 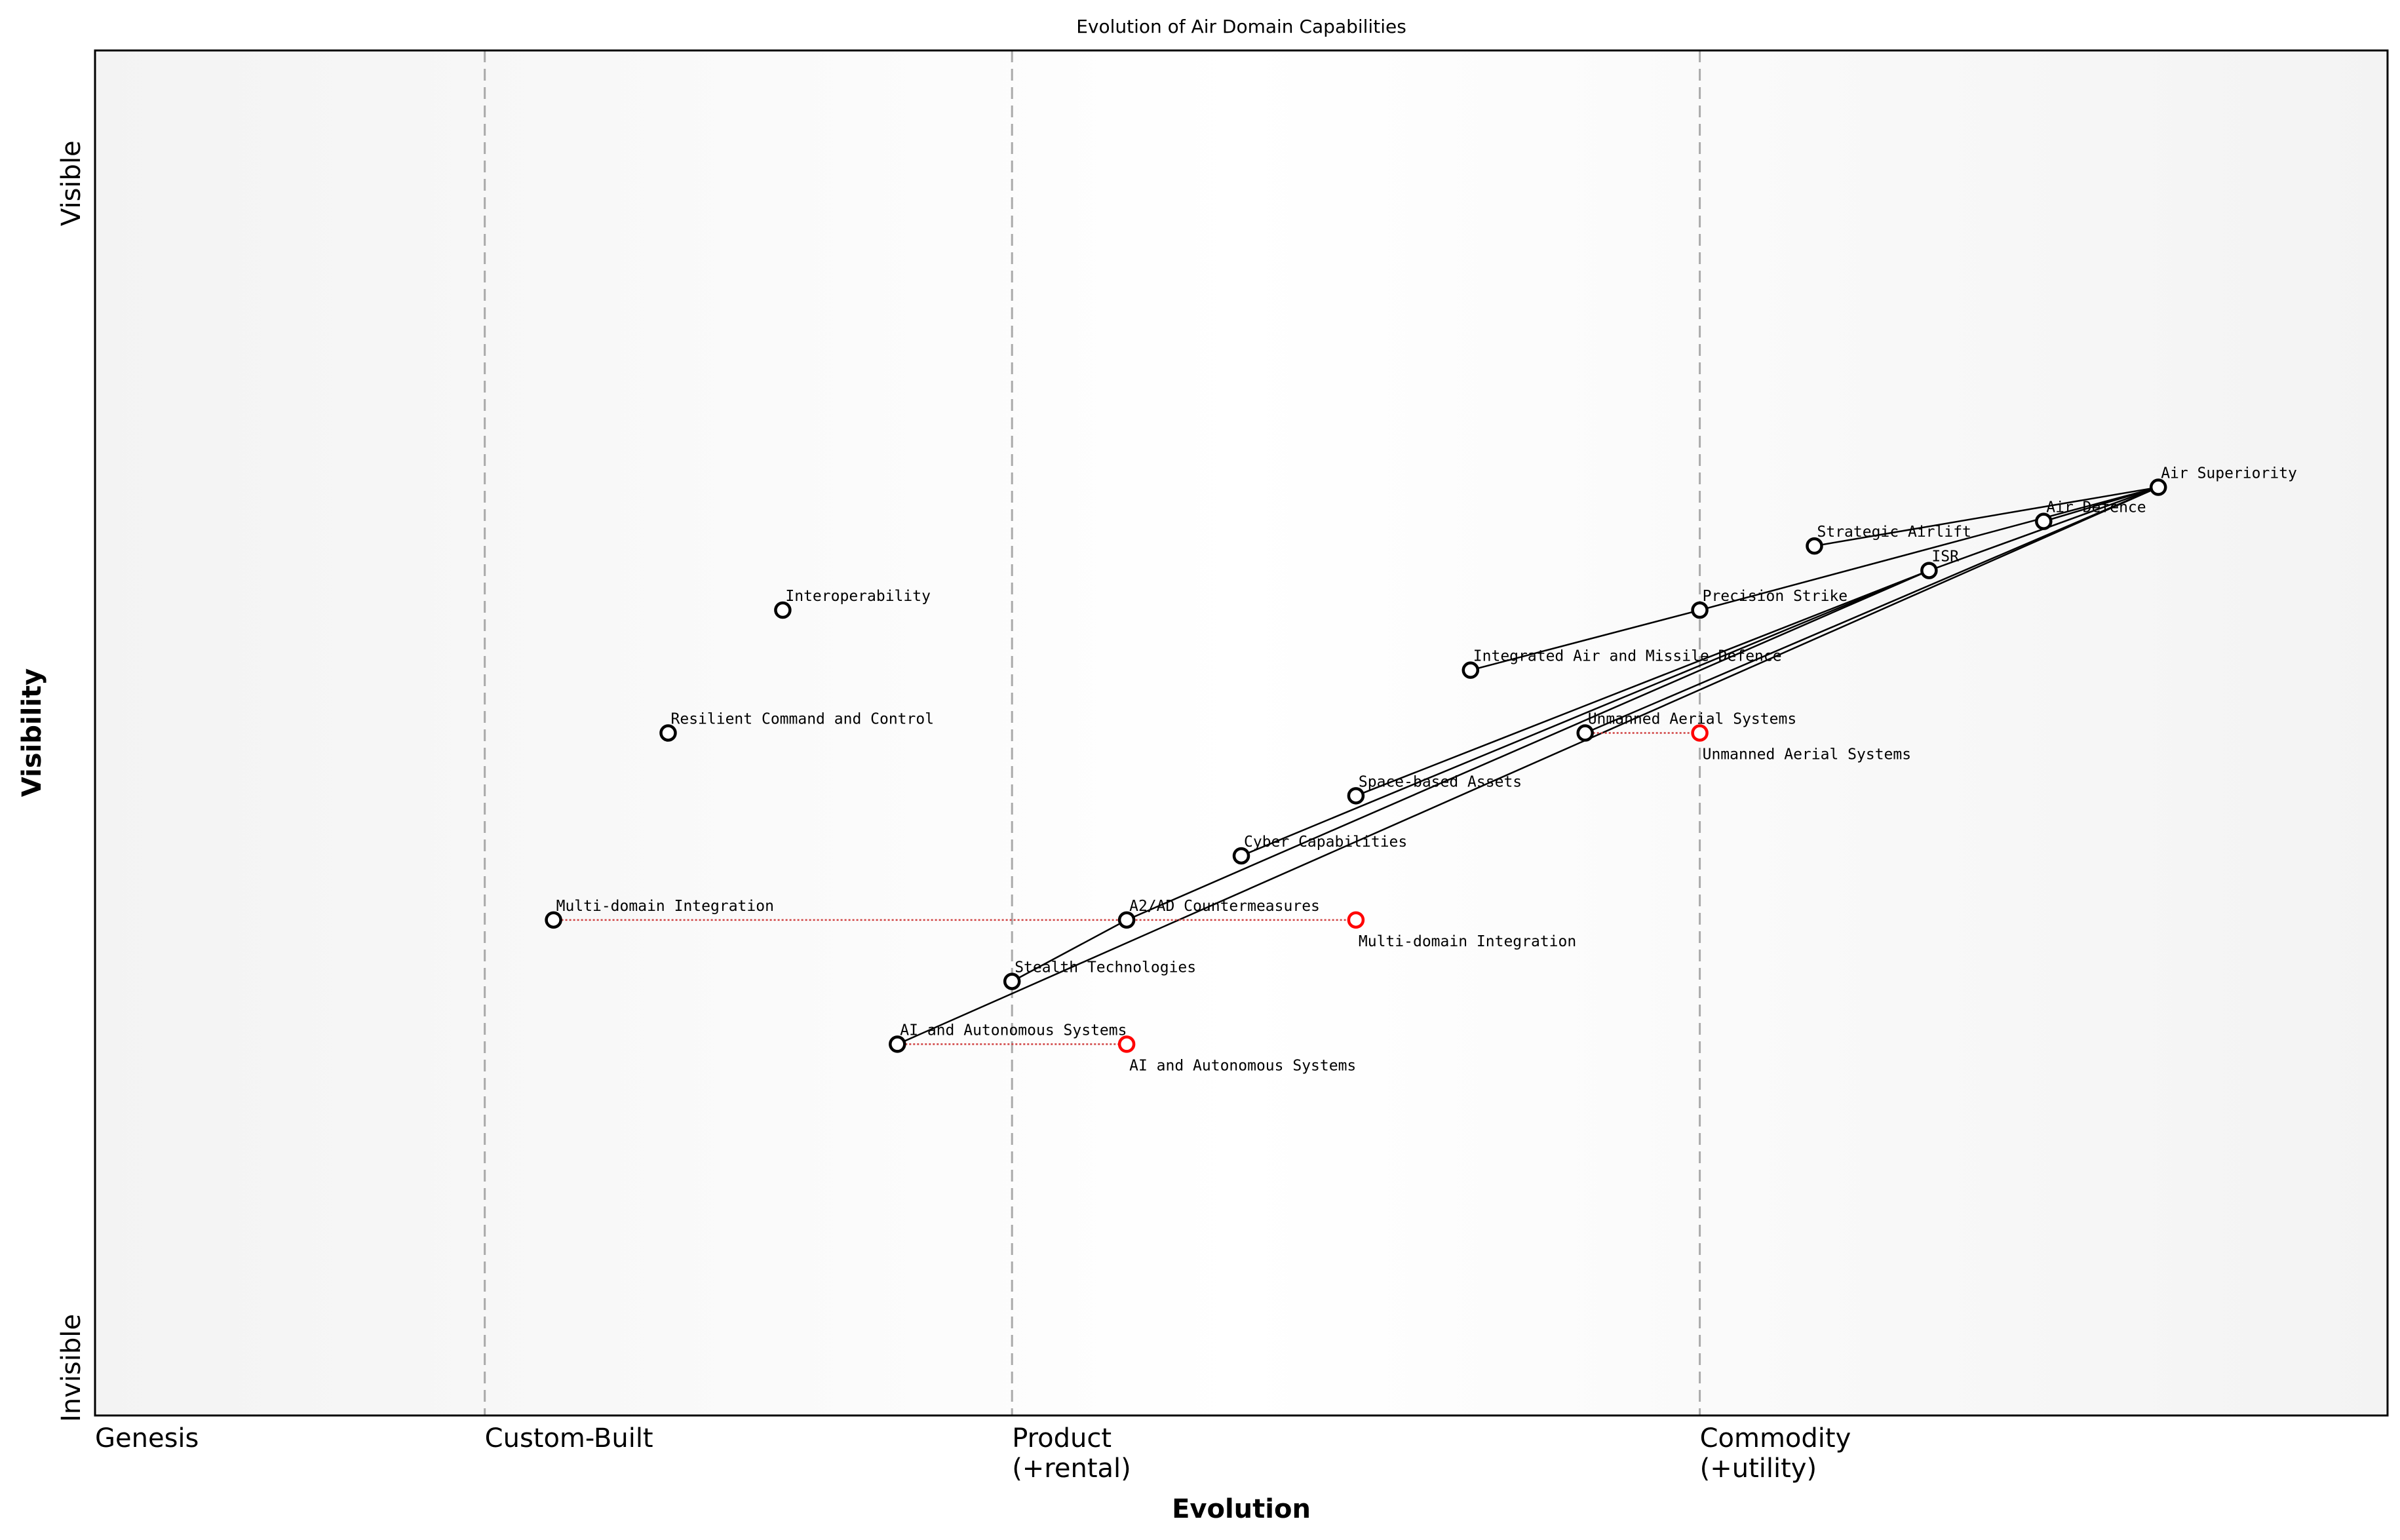 What do you see at coordinates (1440, 781) in the screenshot?
I see `component-label-space-based-assets: Space-based Assets` at bounding box center [1440, 781].